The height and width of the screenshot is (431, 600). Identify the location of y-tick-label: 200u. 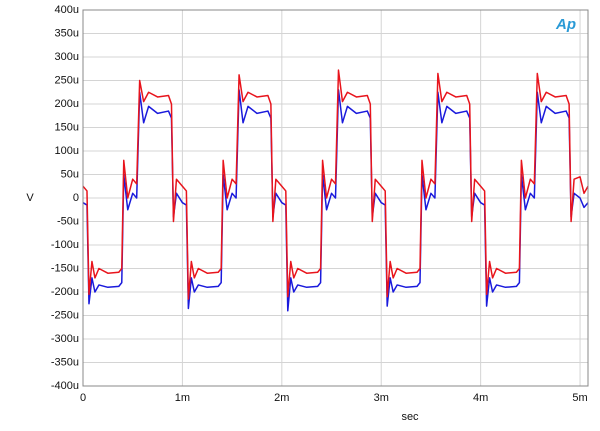
(67, 104).